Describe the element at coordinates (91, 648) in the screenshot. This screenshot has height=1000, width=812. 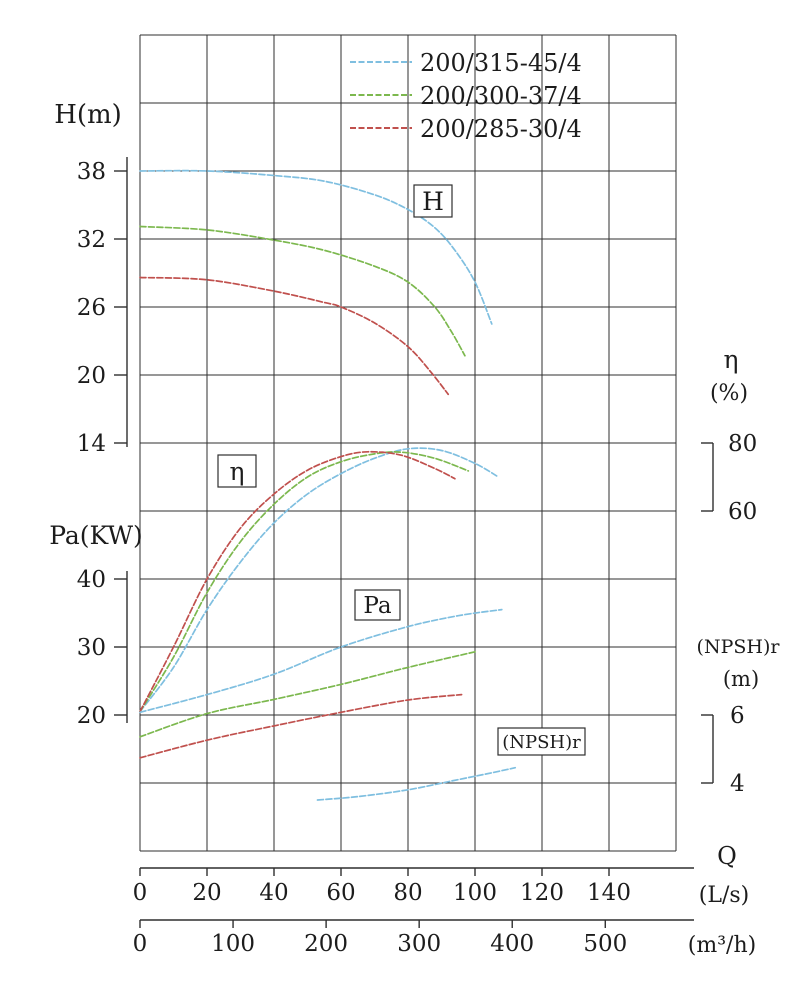
I see `pa-axis-tick-label: 30` at that location.